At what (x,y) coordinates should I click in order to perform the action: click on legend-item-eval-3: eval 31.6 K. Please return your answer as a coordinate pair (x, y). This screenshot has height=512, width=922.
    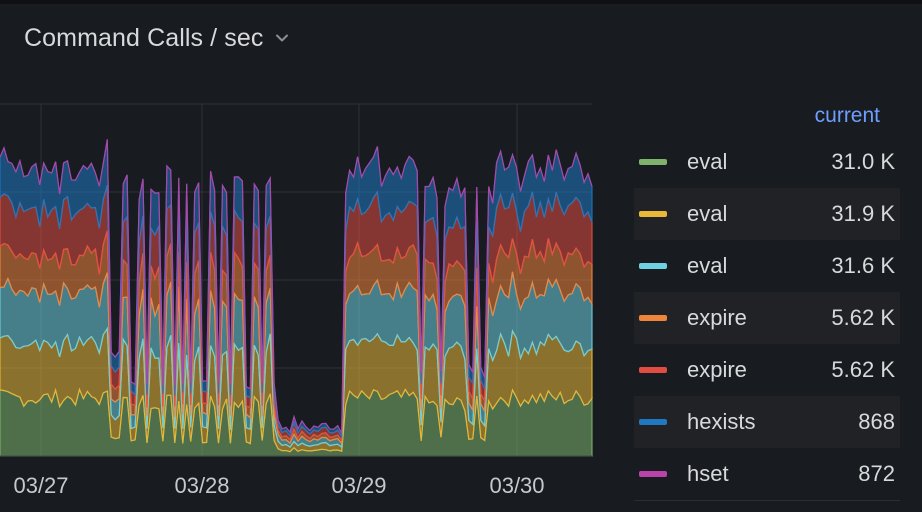
    Looking at the image, I should click on (767, 266).